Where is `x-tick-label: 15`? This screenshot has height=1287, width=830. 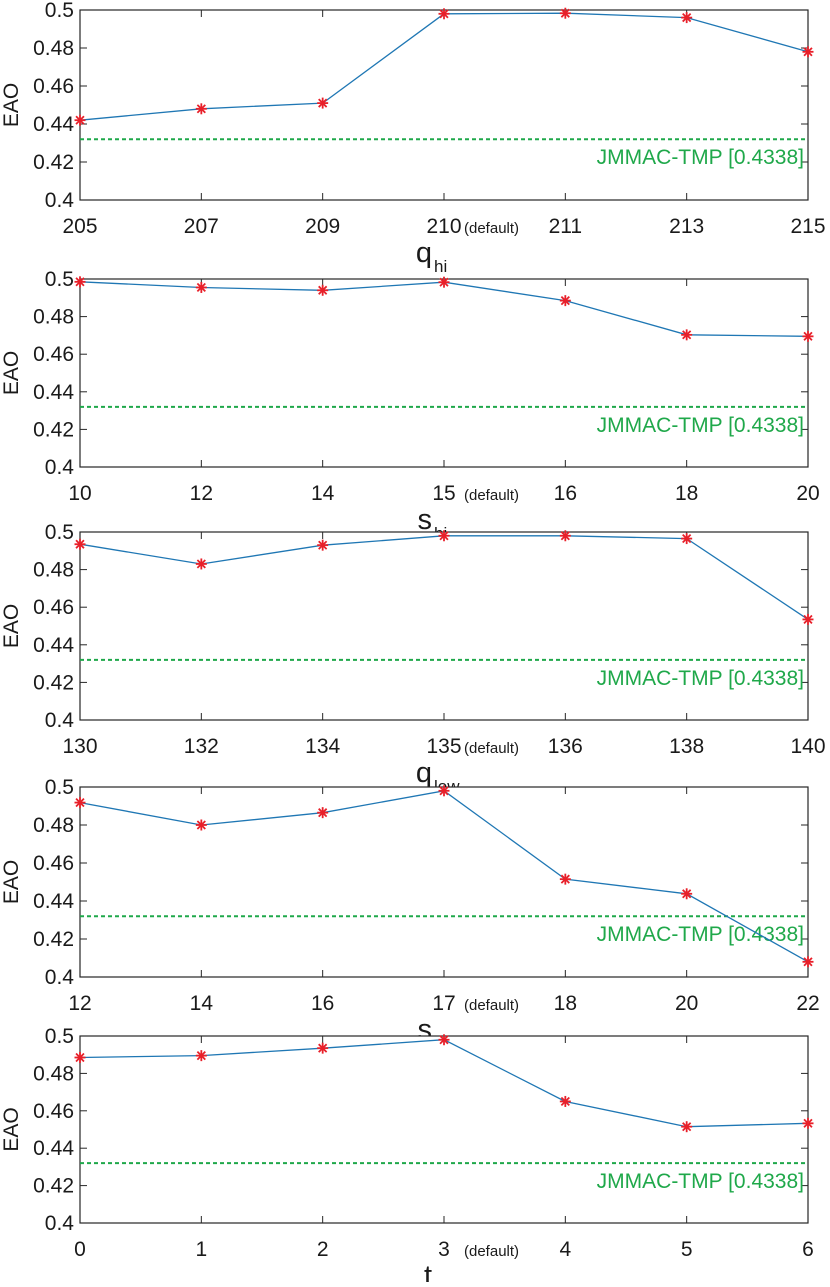 x-tick-label: 15 is located at coordinates (443, 493).